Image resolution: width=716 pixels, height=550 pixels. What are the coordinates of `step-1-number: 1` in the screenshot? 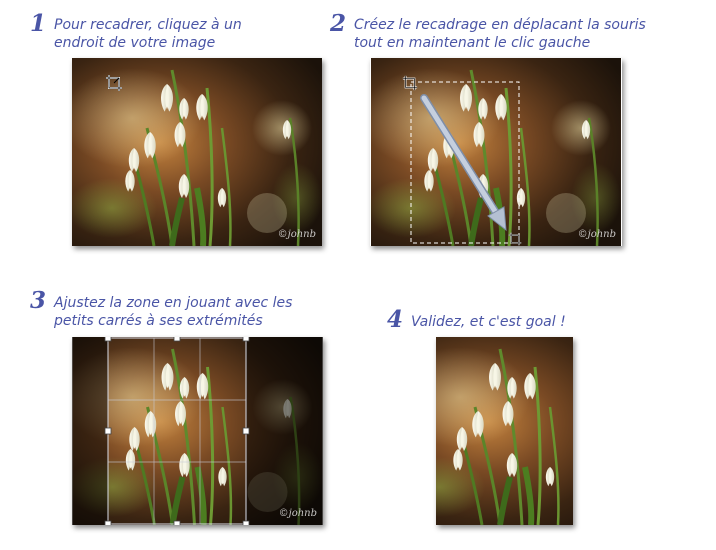 It's located at (38, 23).